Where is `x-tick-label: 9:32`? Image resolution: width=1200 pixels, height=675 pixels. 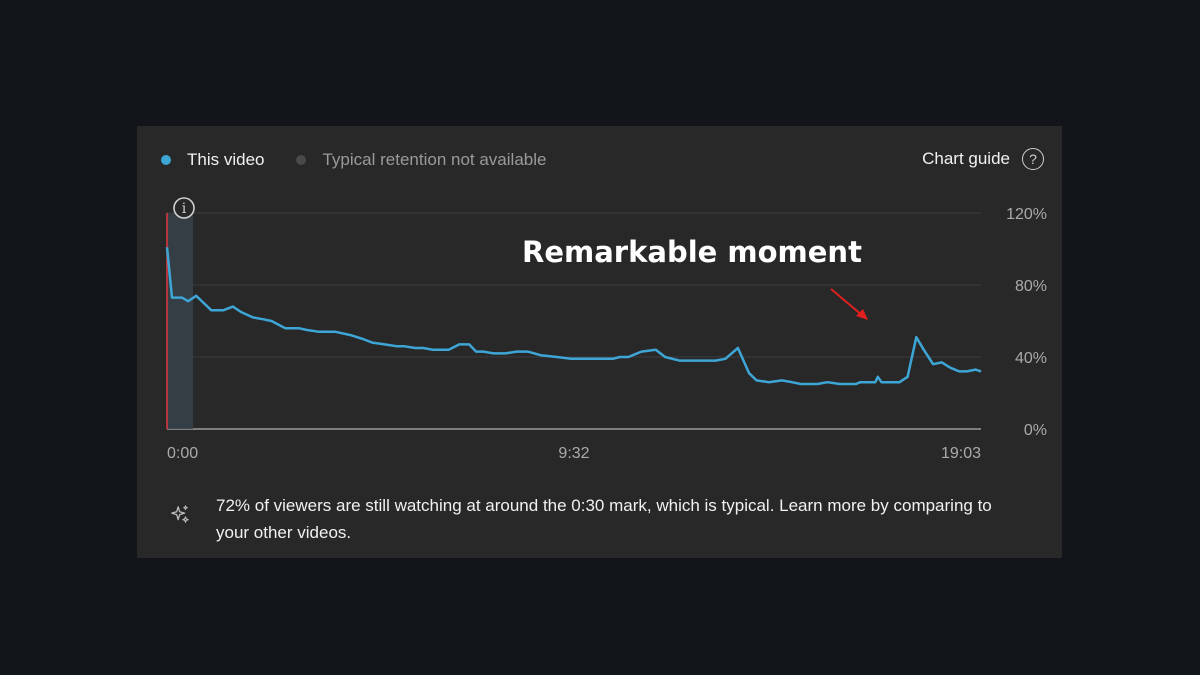 x-tick-label: 9:32 is located at coordinates (573, 453).